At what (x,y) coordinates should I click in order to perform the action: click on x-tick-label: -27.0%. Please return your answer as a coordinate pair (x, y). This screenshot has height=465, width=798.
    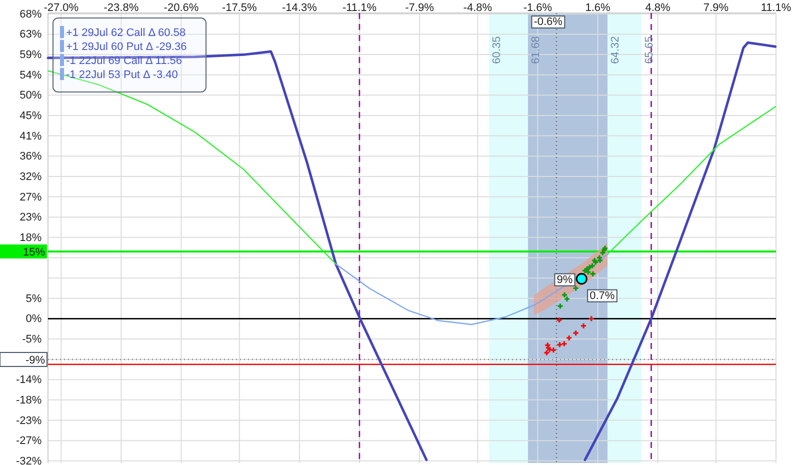
    Looking at the image, I should click on (61, 8).